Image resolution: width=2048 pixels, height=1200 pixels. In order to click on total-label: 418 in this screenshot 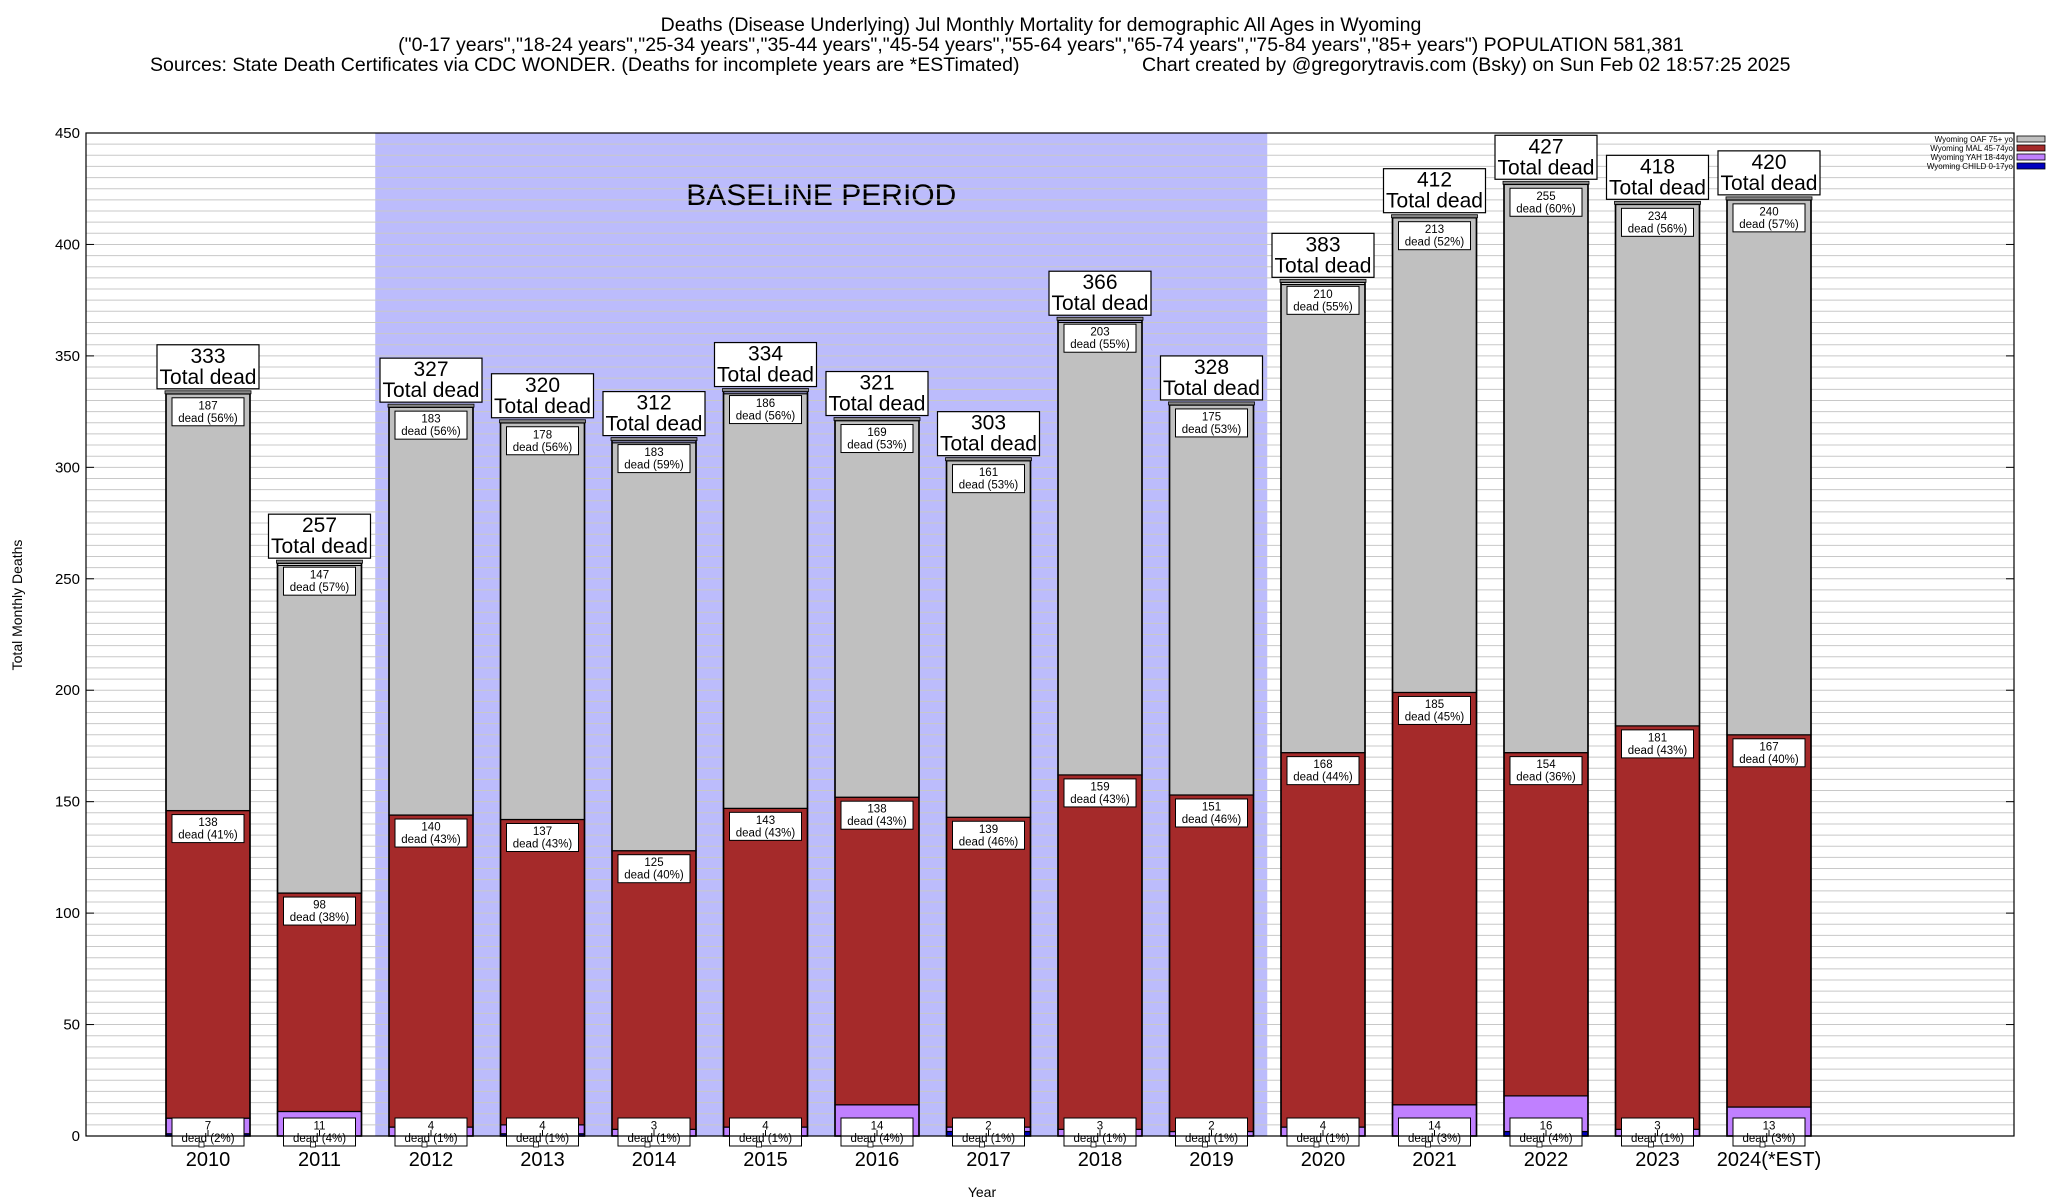, I will do `click(1657, 166)`.